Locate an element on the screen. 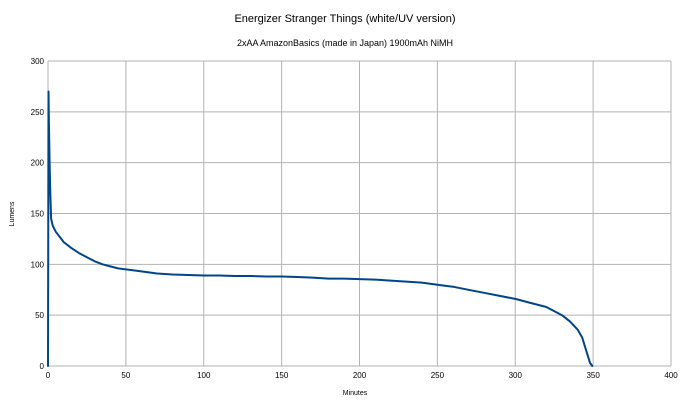 This screenshot has width=690, height=404. x-tick-label: 250 is located at coordinates (438, 375).